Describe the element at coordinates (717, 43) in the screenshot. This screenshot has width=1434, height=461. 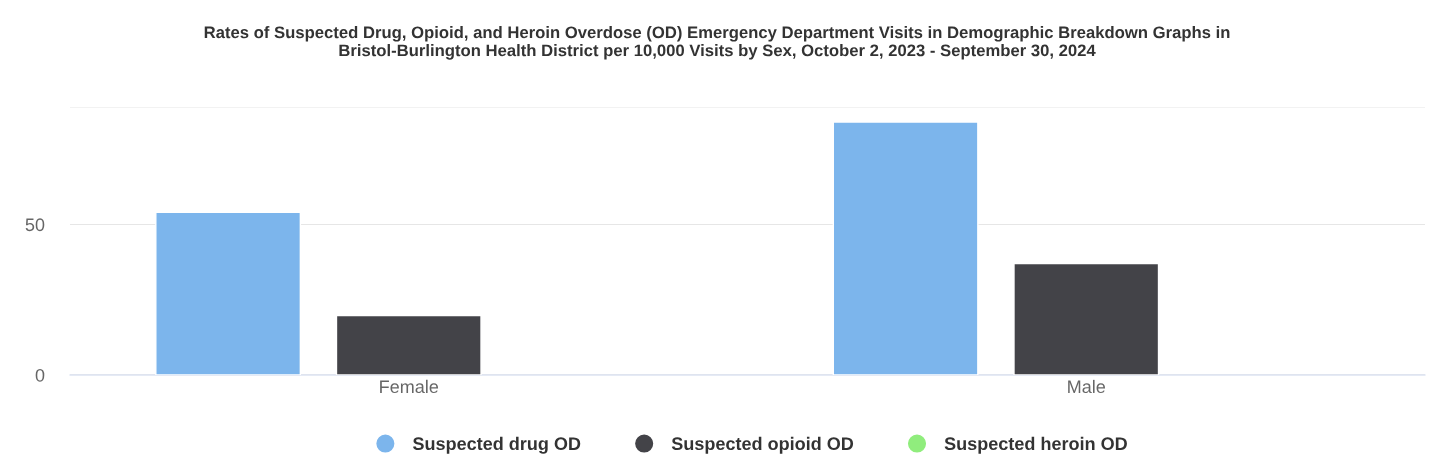
I see `chart-title: Rates of Suspected Drug, Opioid, and Heroin Overdose (OD) Emergency Department Visits in Demographic Breakdown Graphs in Bristol-Burlington Health District per 10,000 Visits by Sex, October 2, 2023 - September 30, 2024` at that location.